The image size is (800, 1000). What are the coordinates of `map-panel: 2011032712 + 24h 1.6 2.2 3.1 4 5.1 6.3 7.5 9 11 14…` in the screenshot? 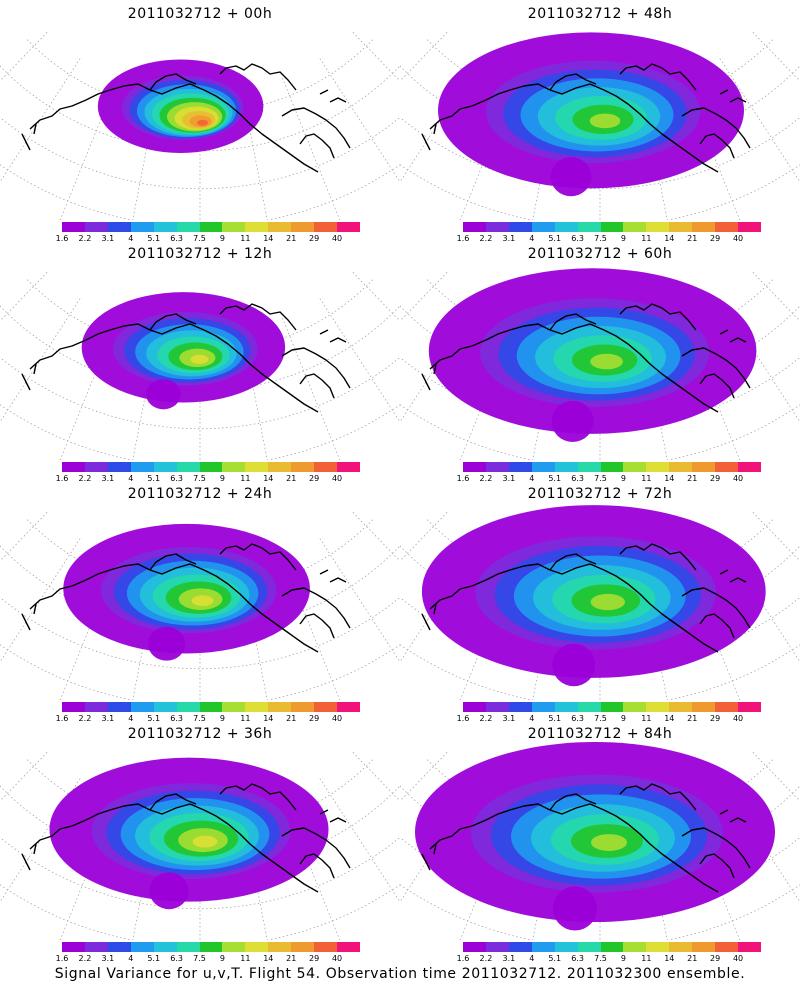 It's located at (200, 601).